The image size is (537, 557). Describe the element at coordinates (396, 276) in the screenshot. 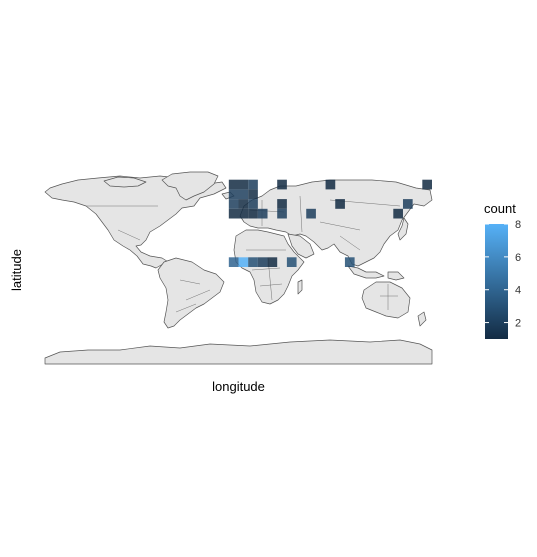

I see `new-guinea` at that location.